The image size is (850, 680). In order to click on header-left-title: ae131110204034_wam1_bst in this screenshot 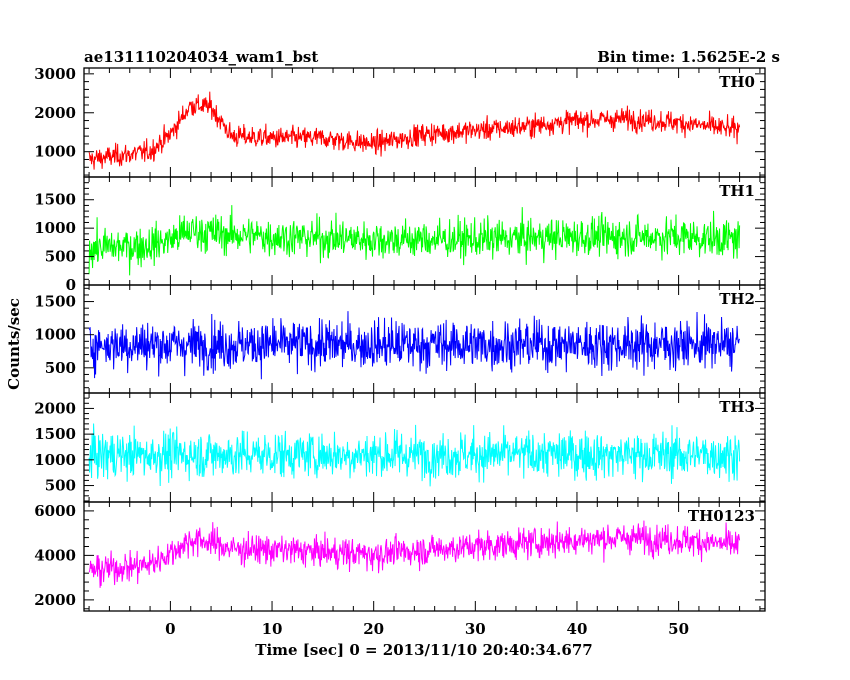, I will do `click(201, 57)`.